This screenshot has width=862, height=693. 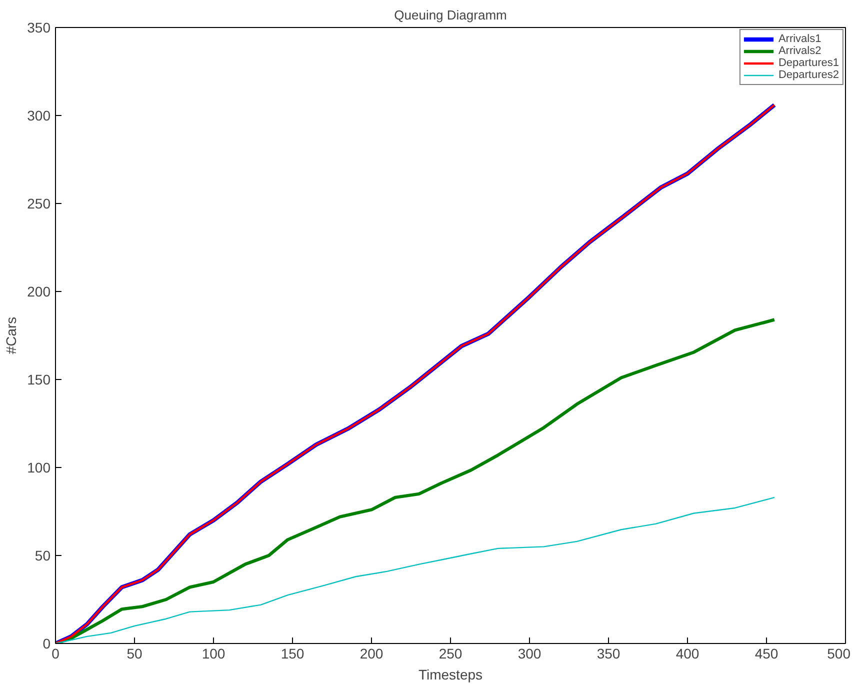 What do you see at coordinates (46, 644) in the screenshot?
I see `y-tick-label: 0` at bounding box center [46, 644].